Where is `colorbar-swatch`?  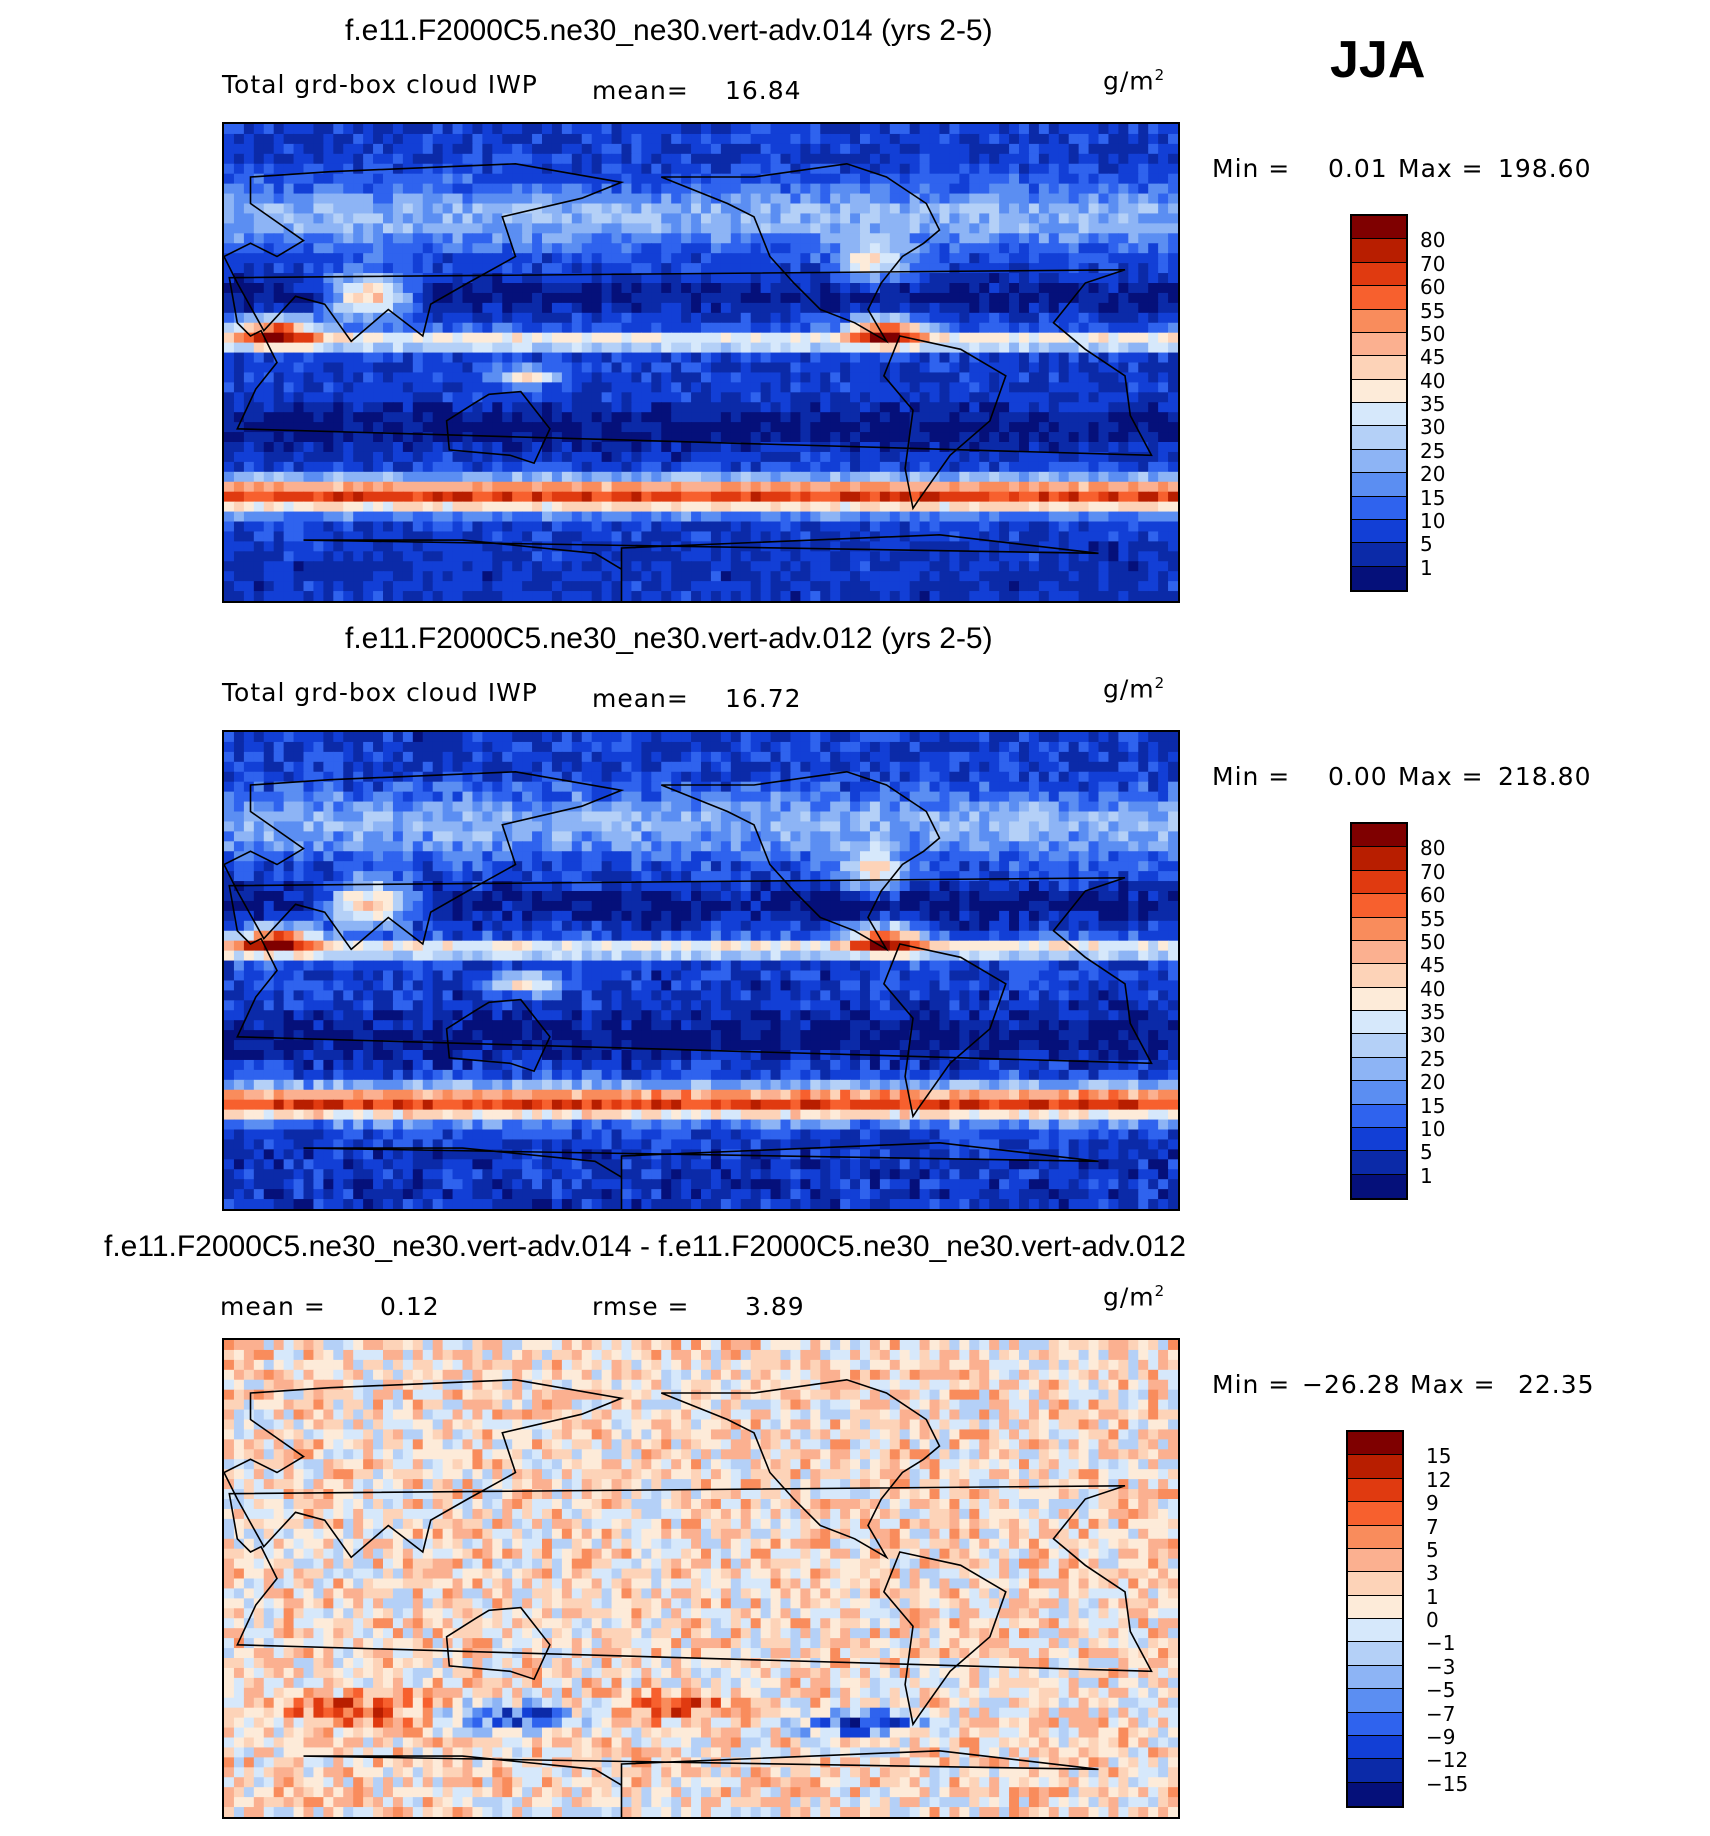
colorbar-swatch is located at coordinates (1379, 485).